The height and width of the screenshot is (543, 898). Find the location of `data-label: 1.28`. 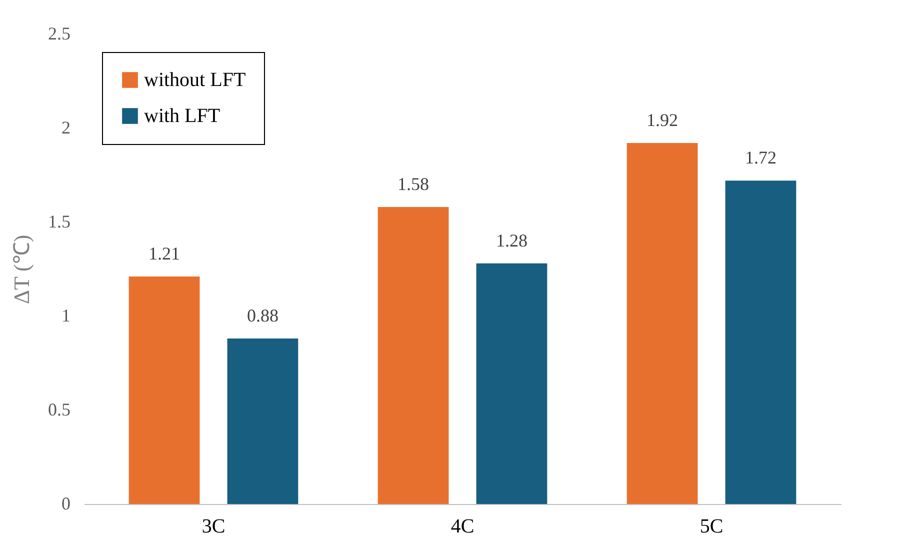

data-label: 1.28 is located at coordinates (512, 240).